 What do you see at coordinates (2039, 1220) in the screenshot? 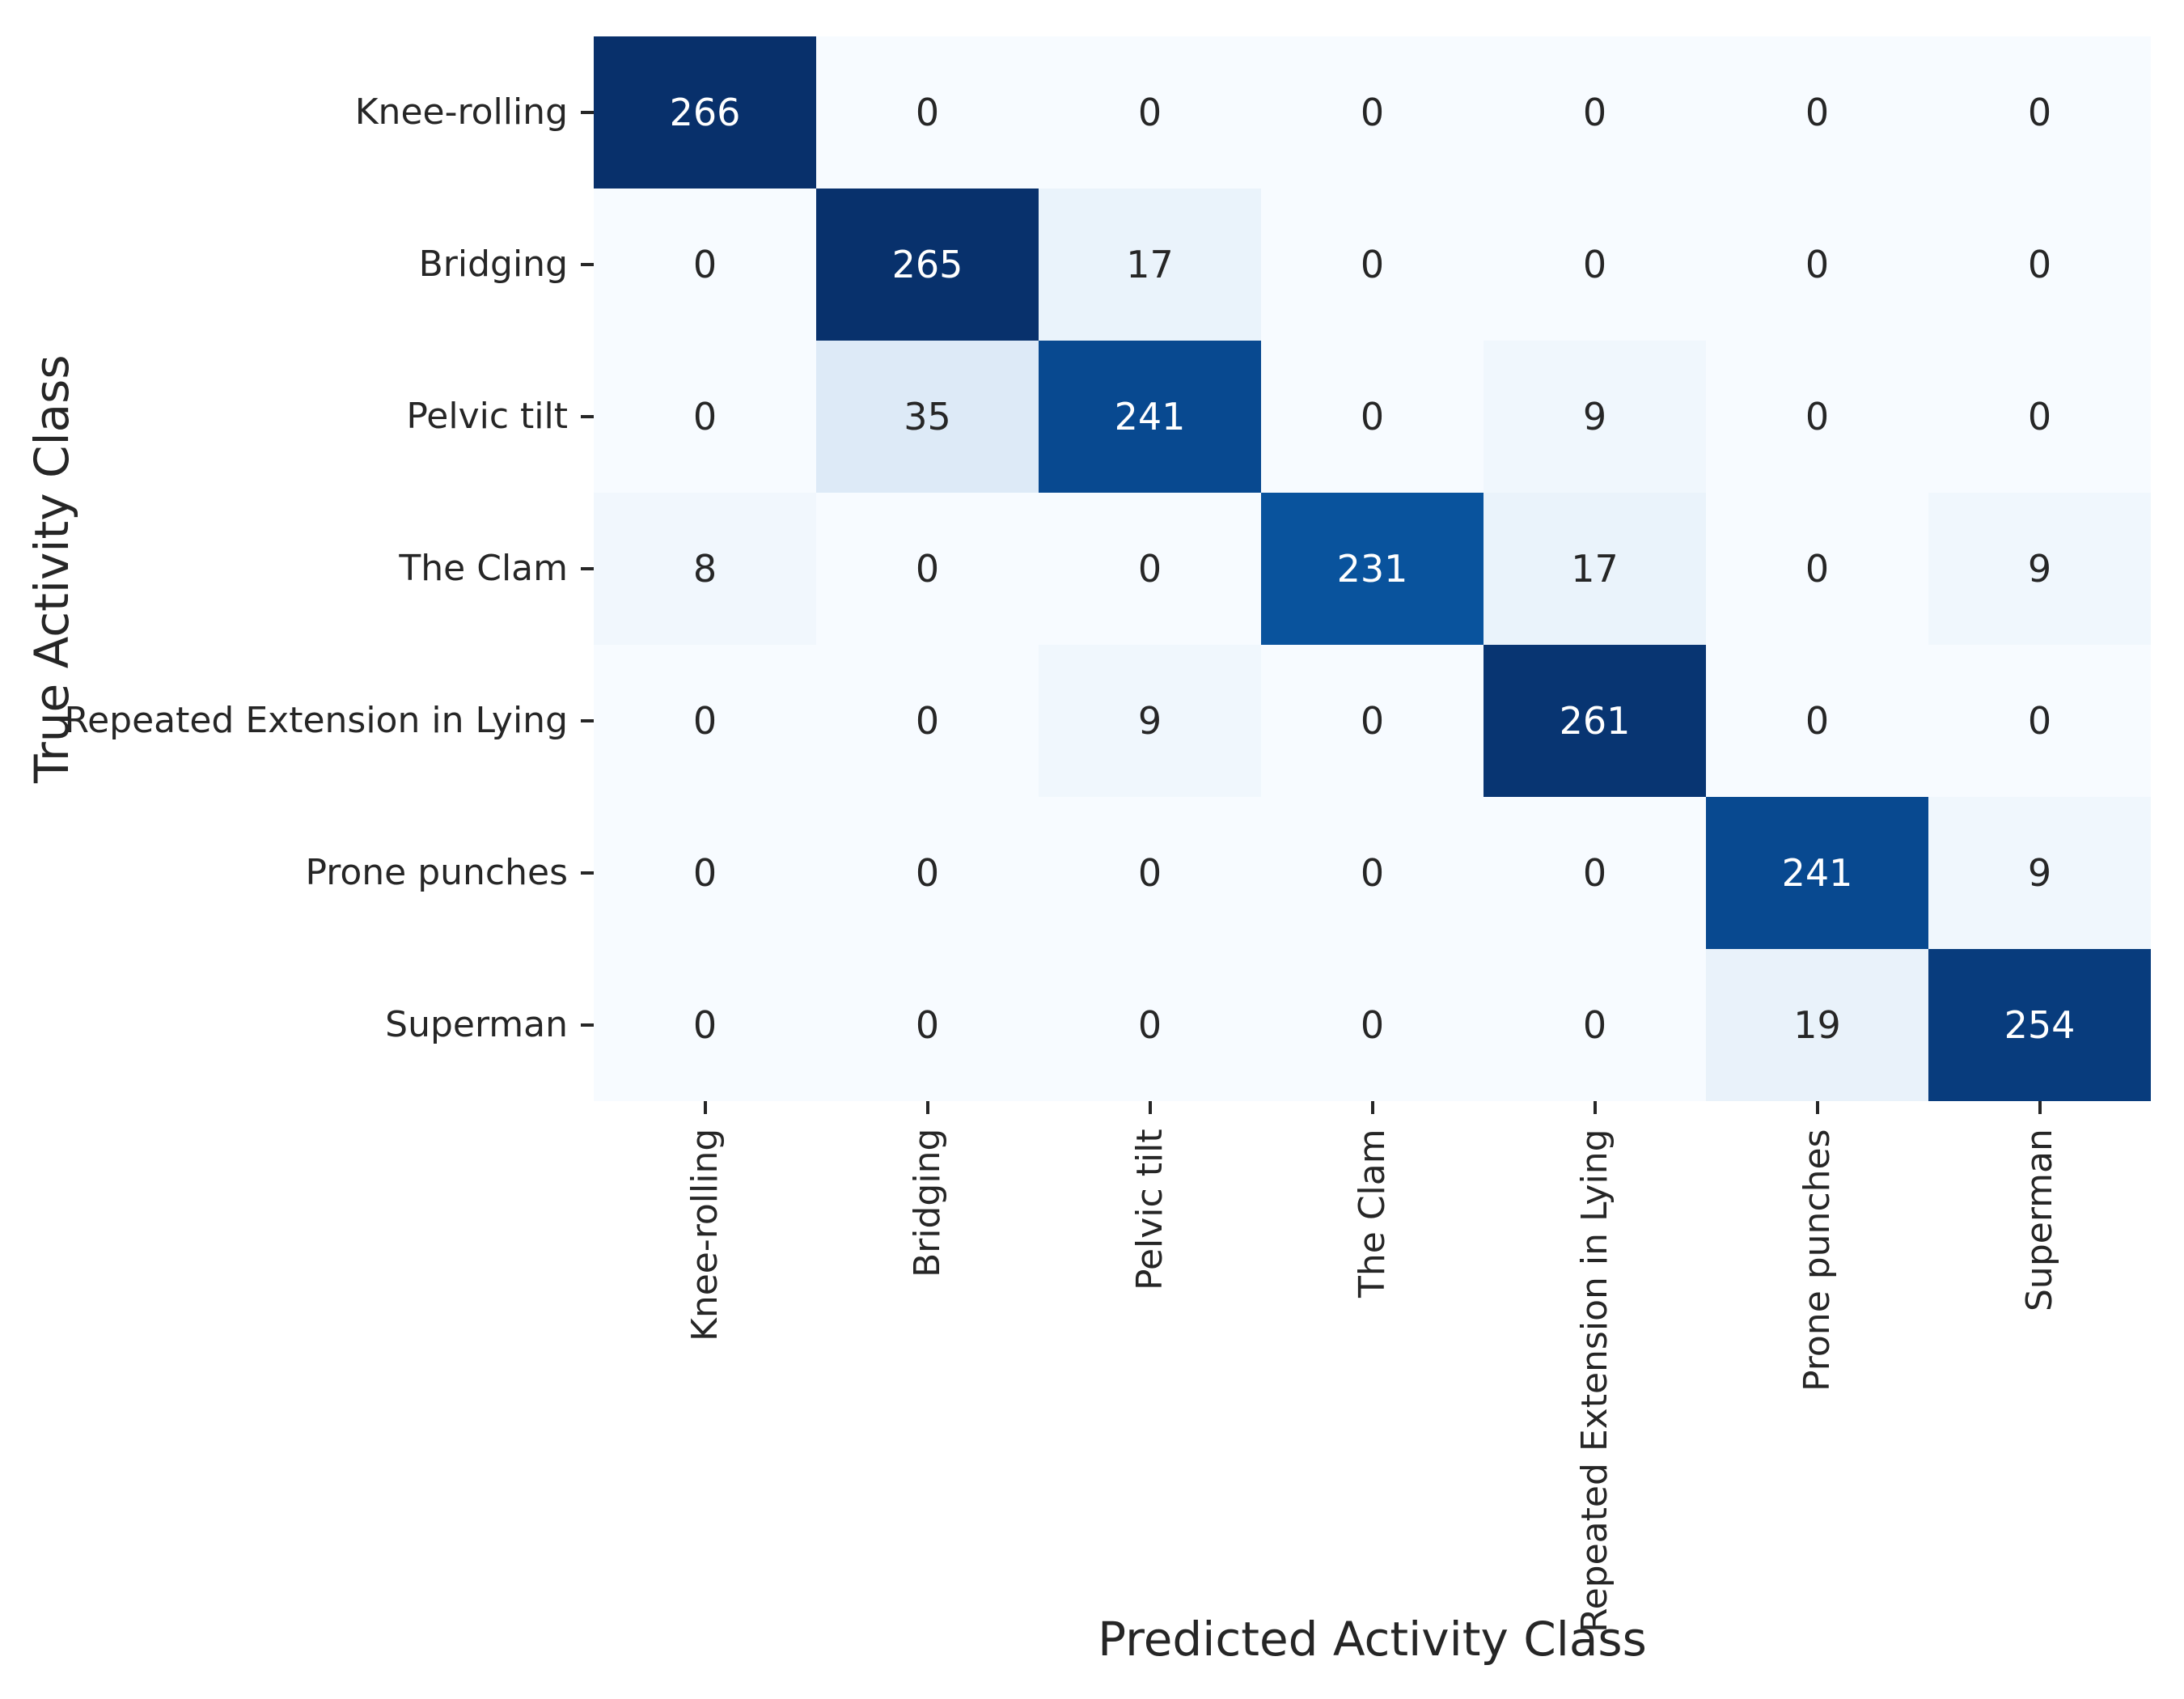
I see `x-tick-label: Superman` at bounding box center [2039, 1220].